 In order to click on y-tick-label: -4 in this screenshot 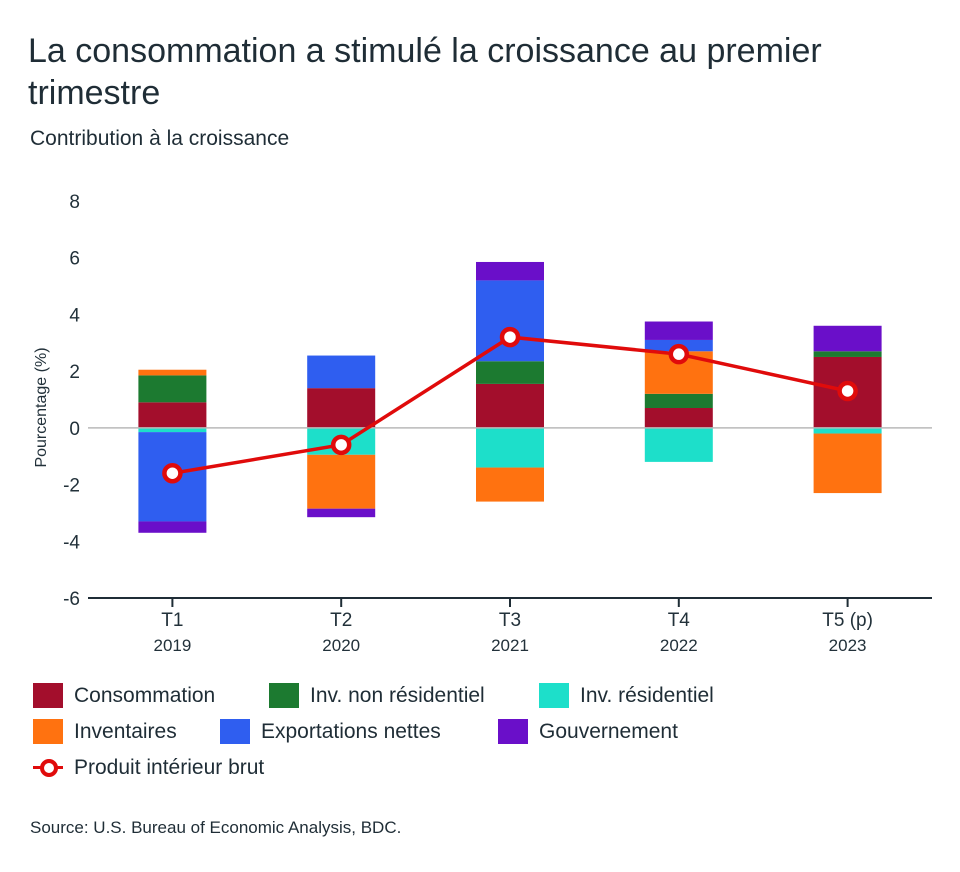, I will do `click(71, 542)`.